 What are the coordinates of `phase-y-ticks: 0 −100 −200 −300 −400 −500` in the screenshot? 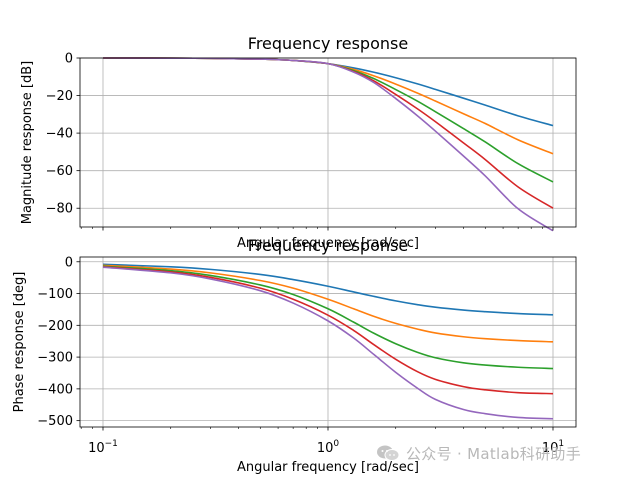 It's located at (58, 342).